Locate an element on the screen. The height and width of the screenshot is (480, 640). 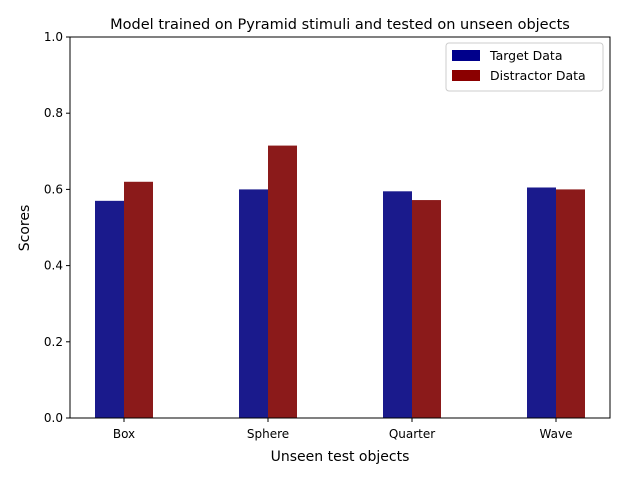
y-tick-label: 0.8 is located at coordinates (53, 113).